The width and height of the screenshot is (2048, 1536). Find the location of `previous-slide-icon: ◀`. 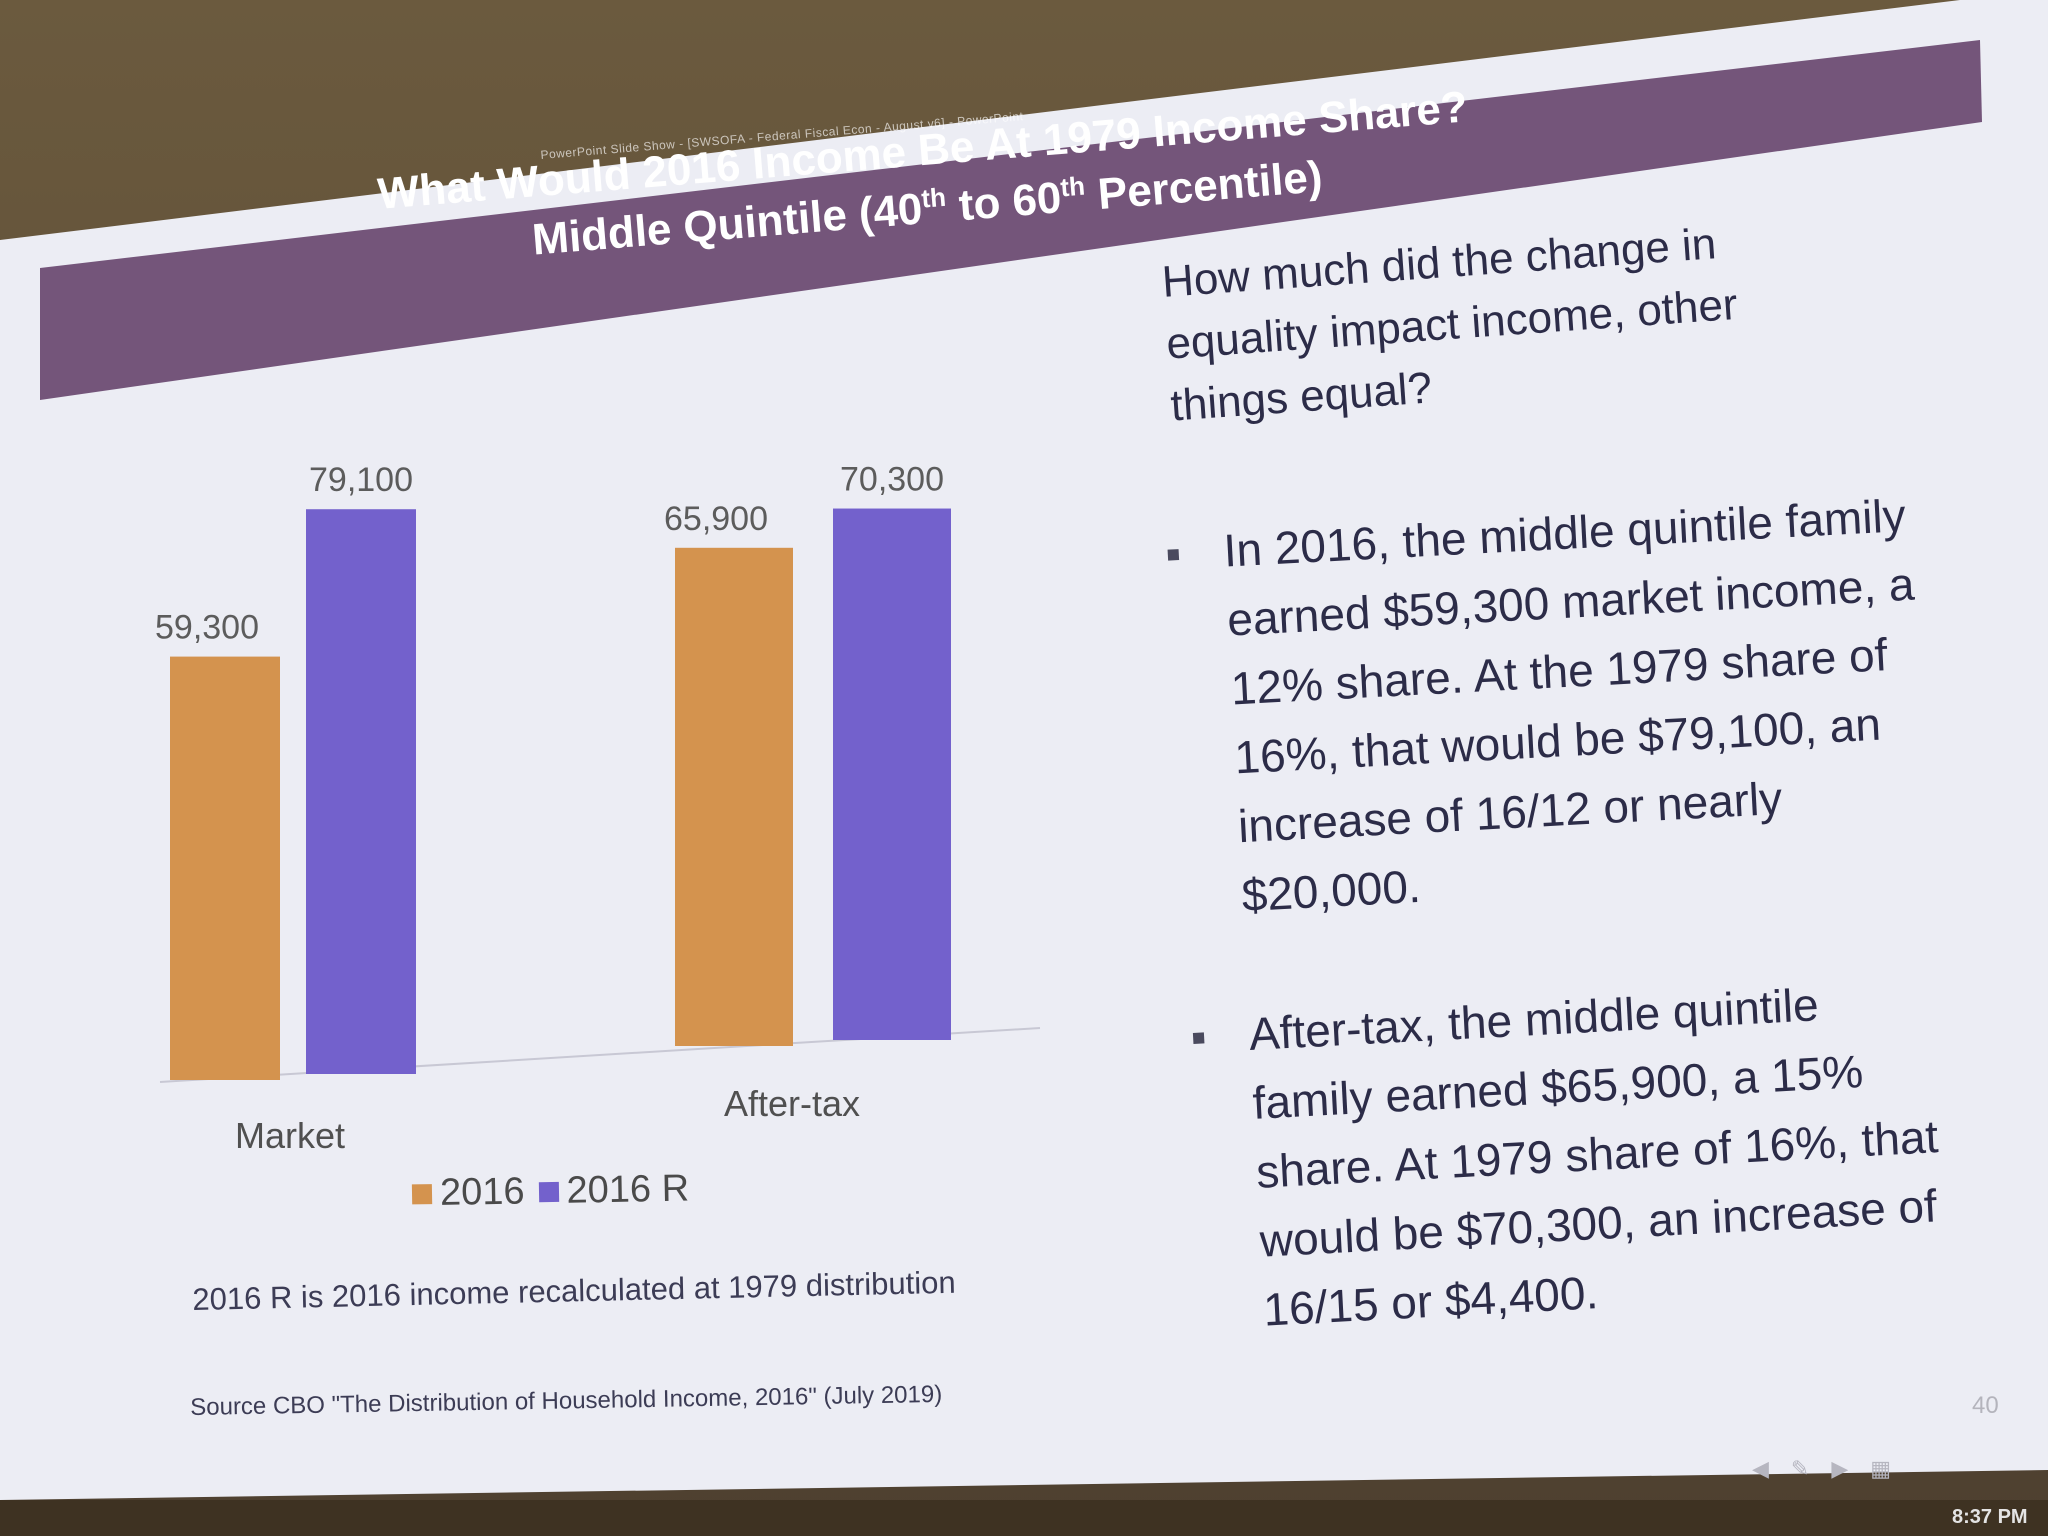

previous-slide-icon: ◀ is located at coordinates (1760, 1468).